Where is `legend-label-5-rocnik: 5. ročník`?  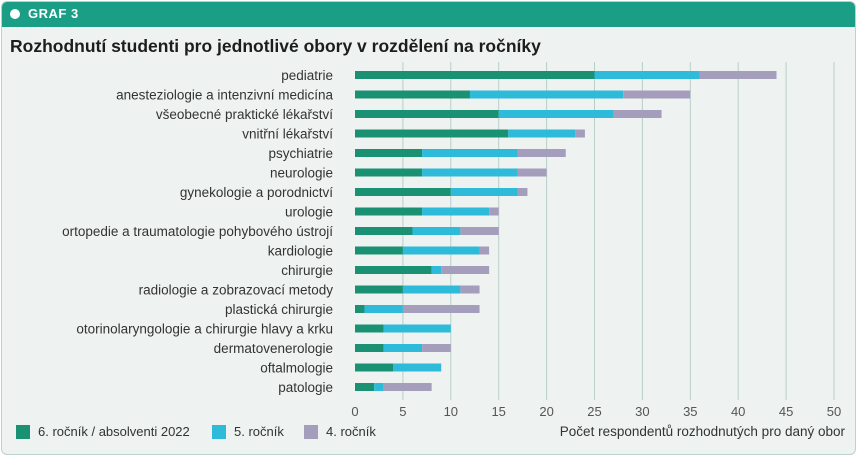
legend-label-5-rocnik: 5. ročník is located at coordinates (259, 431).